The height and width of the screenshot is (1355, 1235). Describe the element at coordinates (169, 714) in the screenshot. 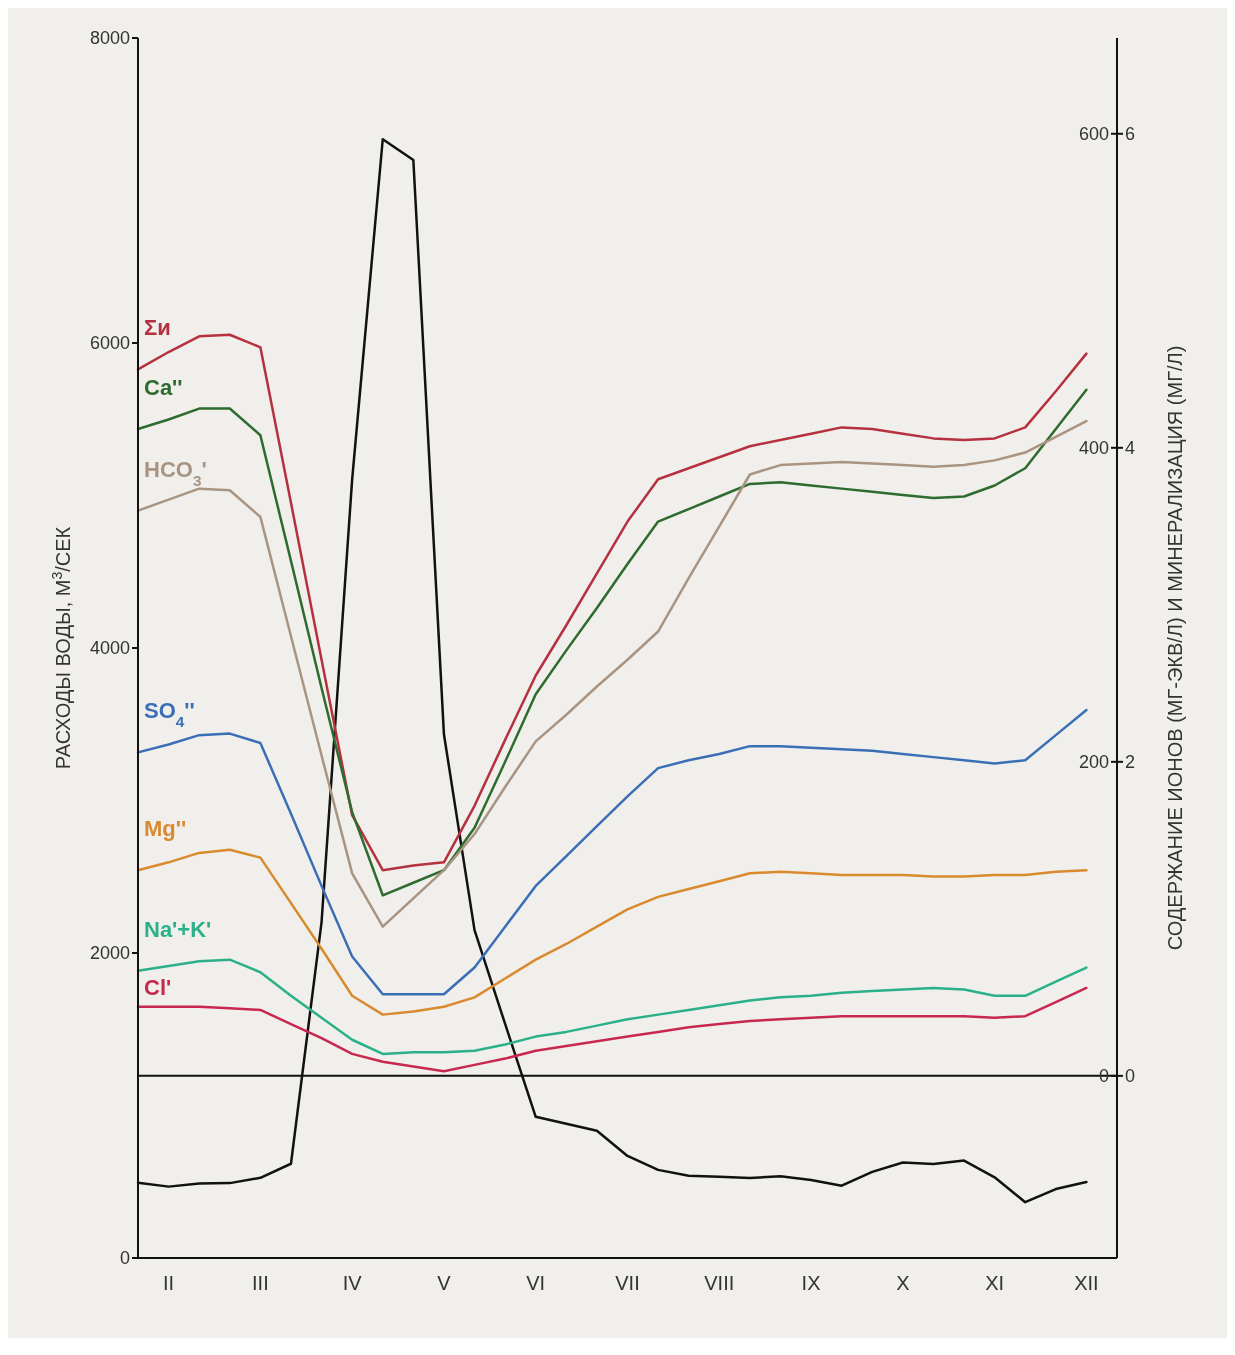

I see `series-label: SO$_{4}$''` at that location.